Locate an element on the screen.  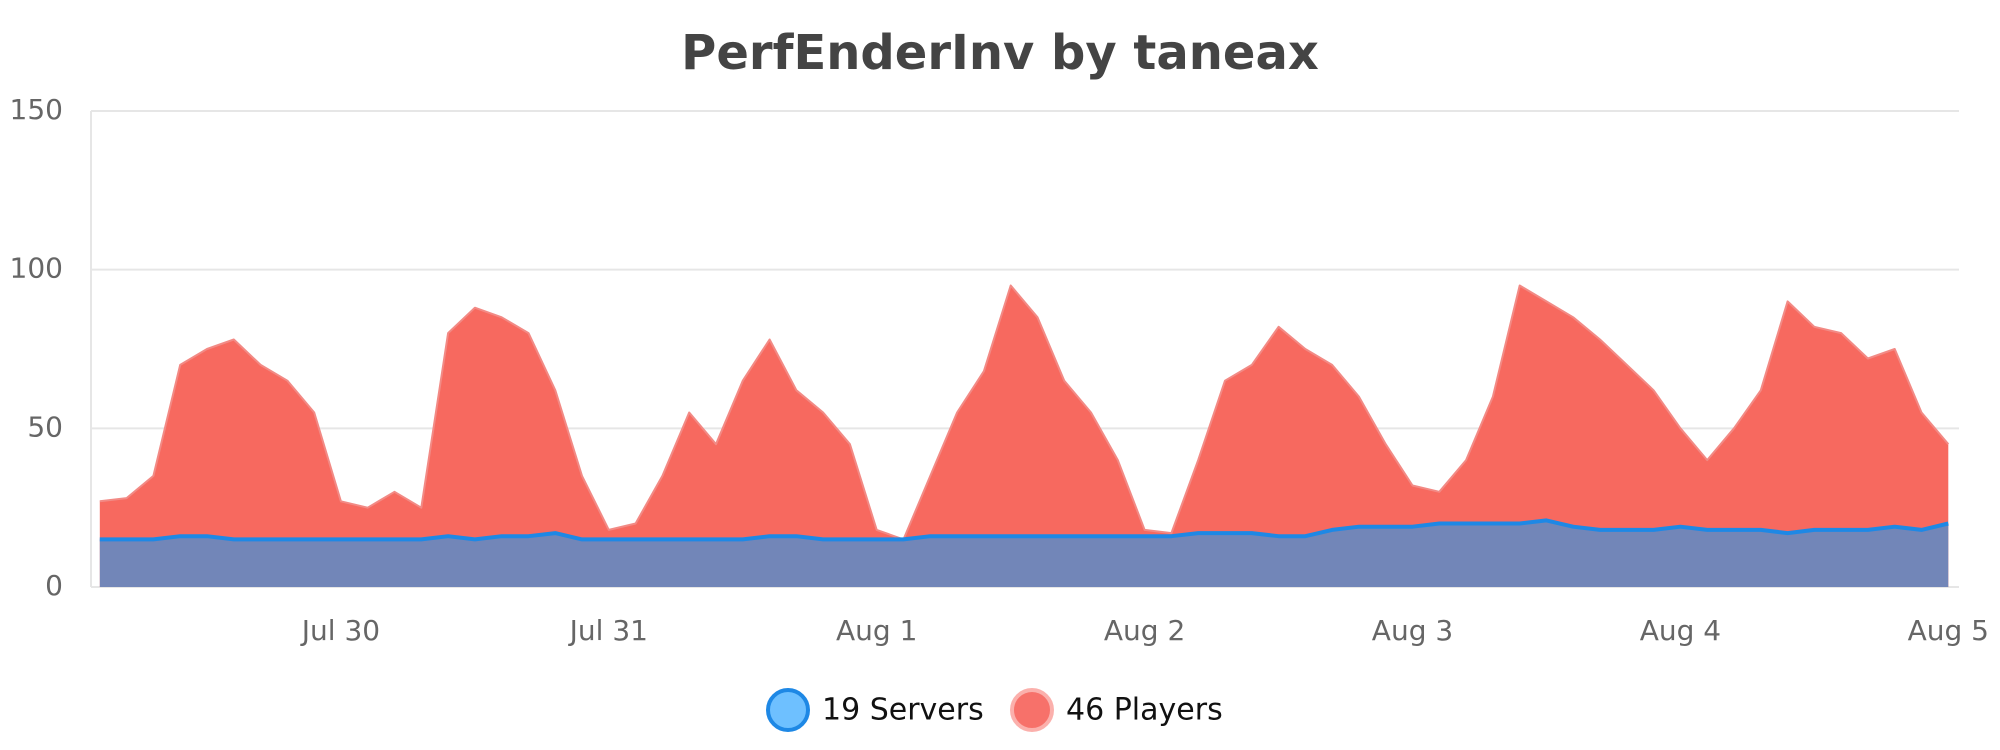
x-tick-label: Aug 1 is located at coordinates (876, 630).